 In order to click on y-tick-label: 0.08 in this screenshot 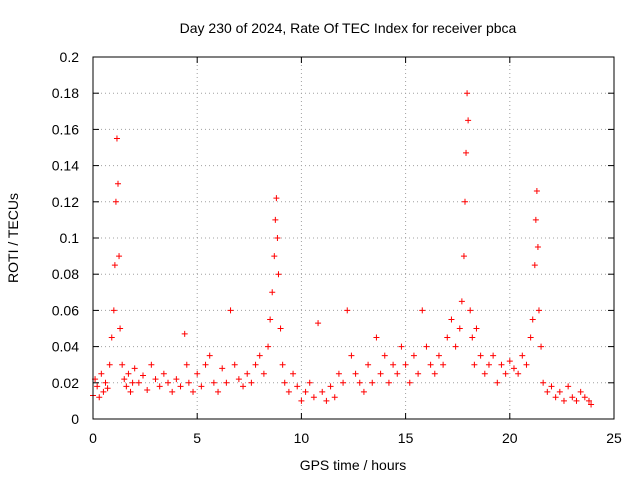, I will do `click(65, 274)`.